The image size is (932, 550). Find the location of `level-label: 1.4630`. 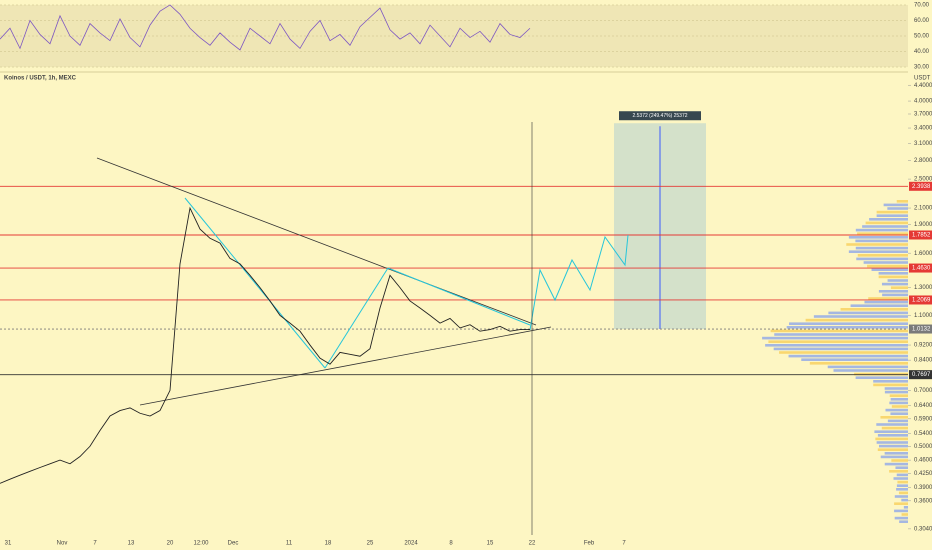

level-label: 1.4630 is located at coordinates (921, 269).